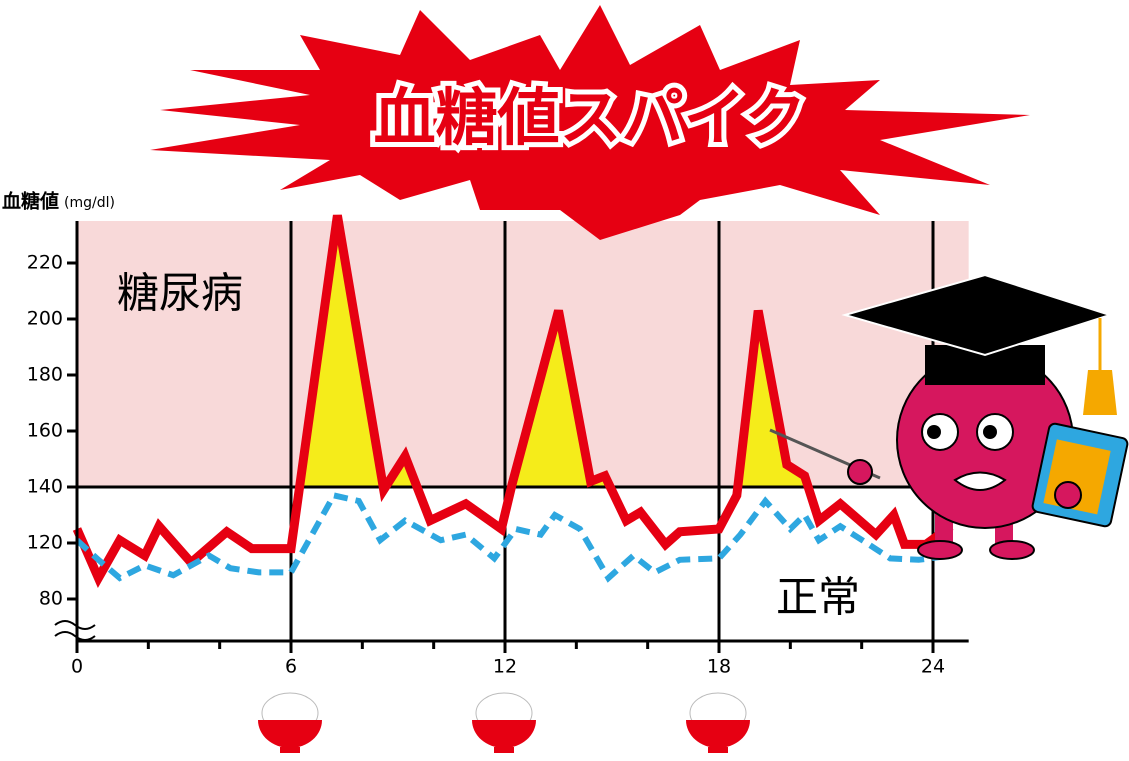 The height and width of the screenshot is (761, 1129). I want to click on y-tick-label: 120, so click(45, 543).